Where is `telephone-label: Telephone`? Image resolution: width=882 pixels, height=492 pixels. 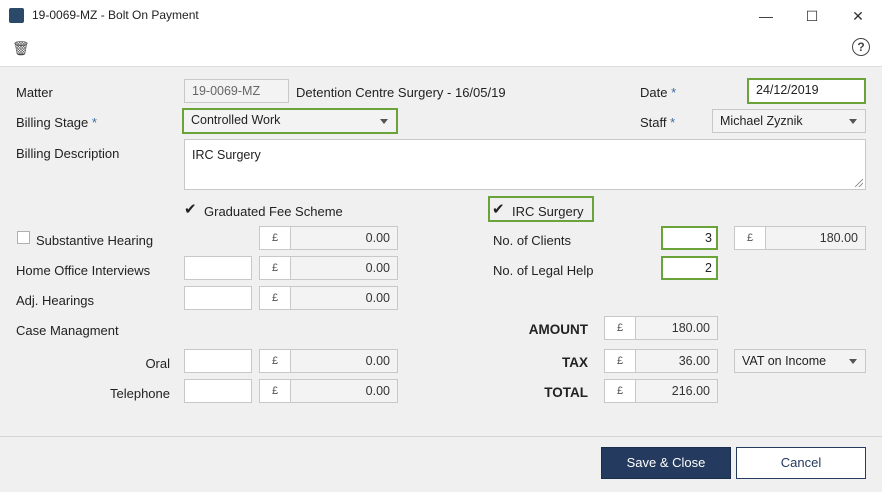 telephone-label: Telephone is located at coordinates (140, 393).